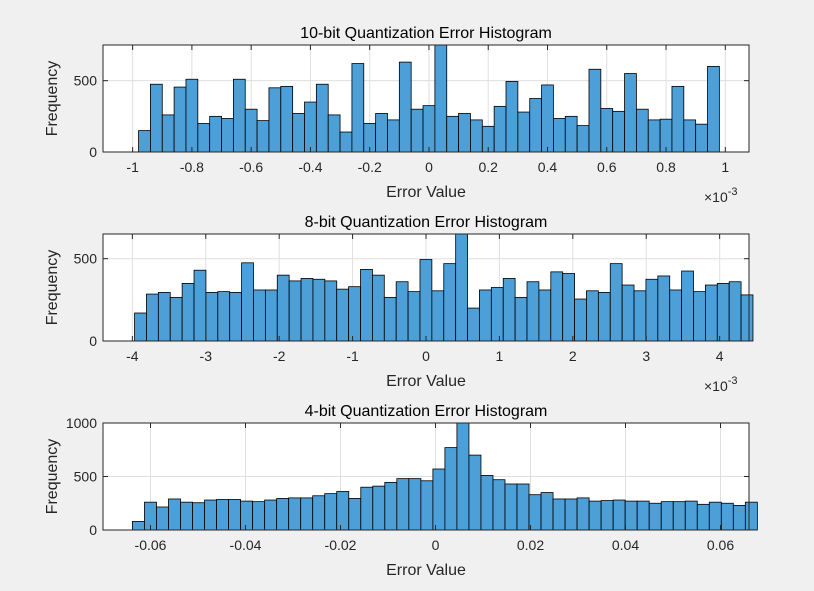 Image resolution: width=814 pixels, height=591 pixels. What do you see at coordinates (725, 167) in the screenshot?
I see `x-tick-label: 1` at bounding box center [725, 167].